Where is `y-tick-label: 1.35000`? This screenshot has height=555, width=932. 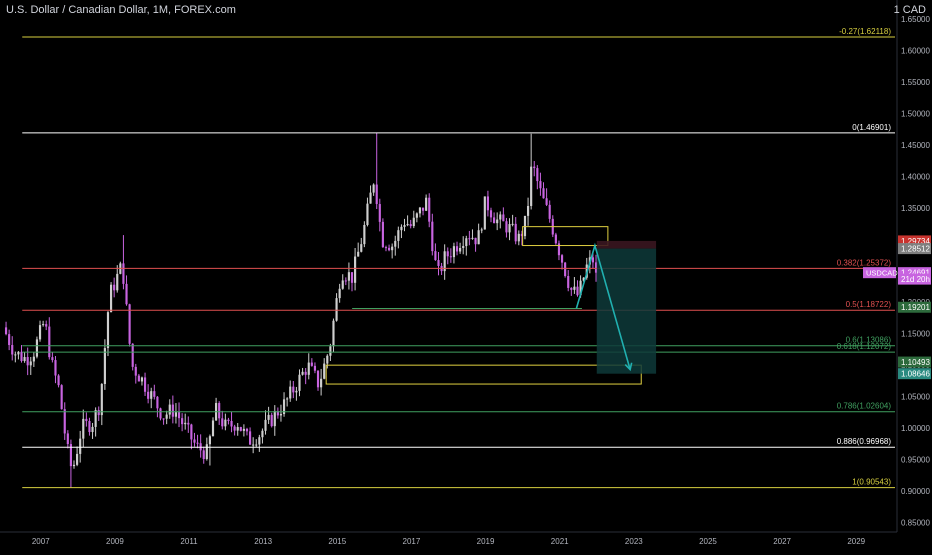 y-tick-label: 1.35000 is located at coordinates (915, 208).